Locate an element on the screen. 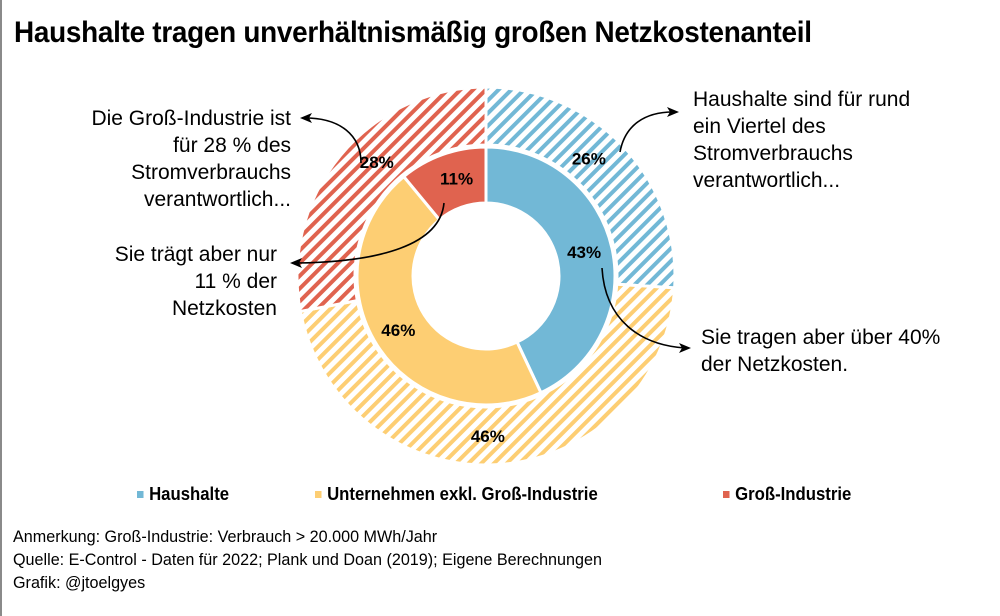  inner-label-haushalte: 43% is located at coordinates (584, 252).